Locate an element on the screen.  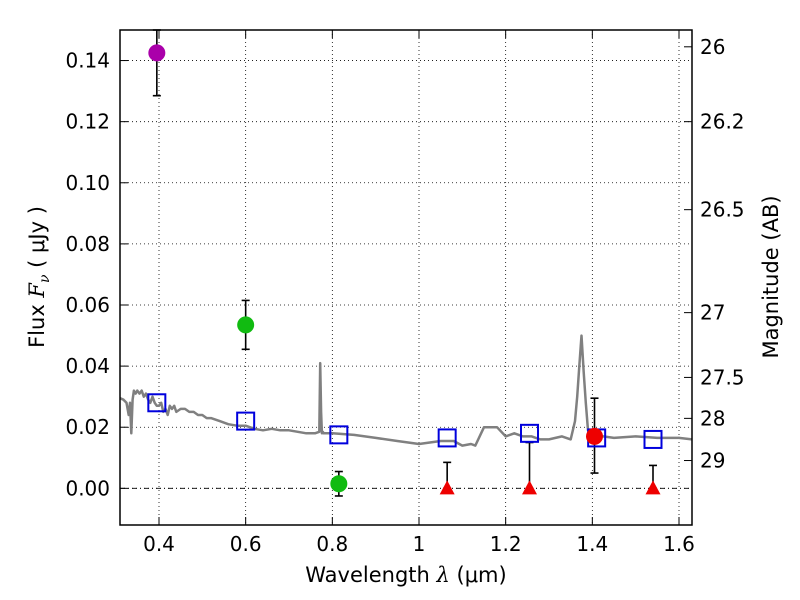
magnitude-tick-label: 27.5 is located at coordinates (722, 377).